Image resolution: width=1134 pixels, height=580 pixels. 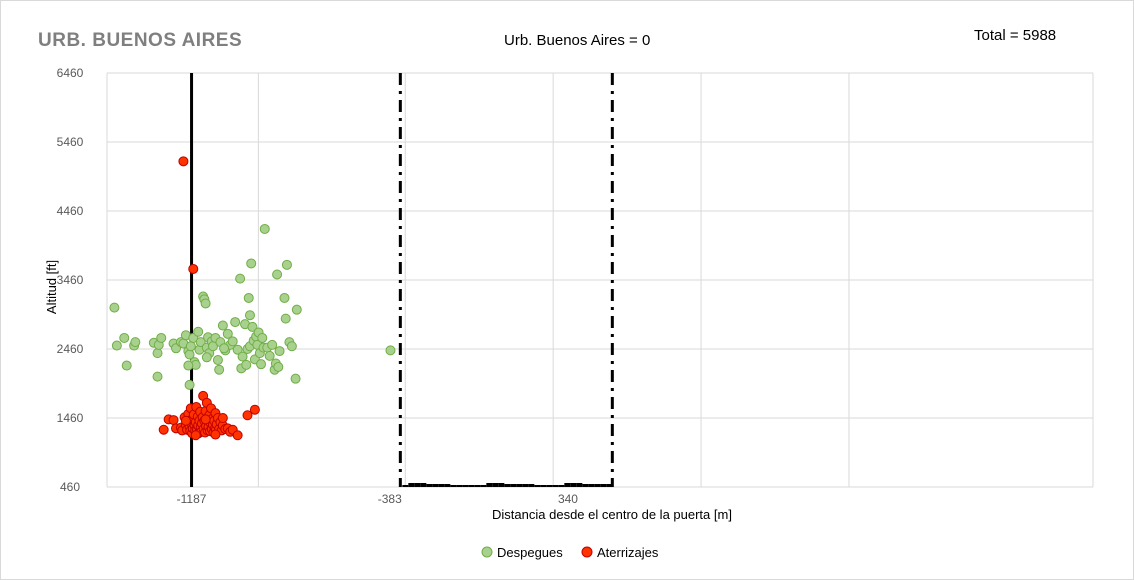 I want to click on x-tick-label: 340, so click(x=568, y=499).